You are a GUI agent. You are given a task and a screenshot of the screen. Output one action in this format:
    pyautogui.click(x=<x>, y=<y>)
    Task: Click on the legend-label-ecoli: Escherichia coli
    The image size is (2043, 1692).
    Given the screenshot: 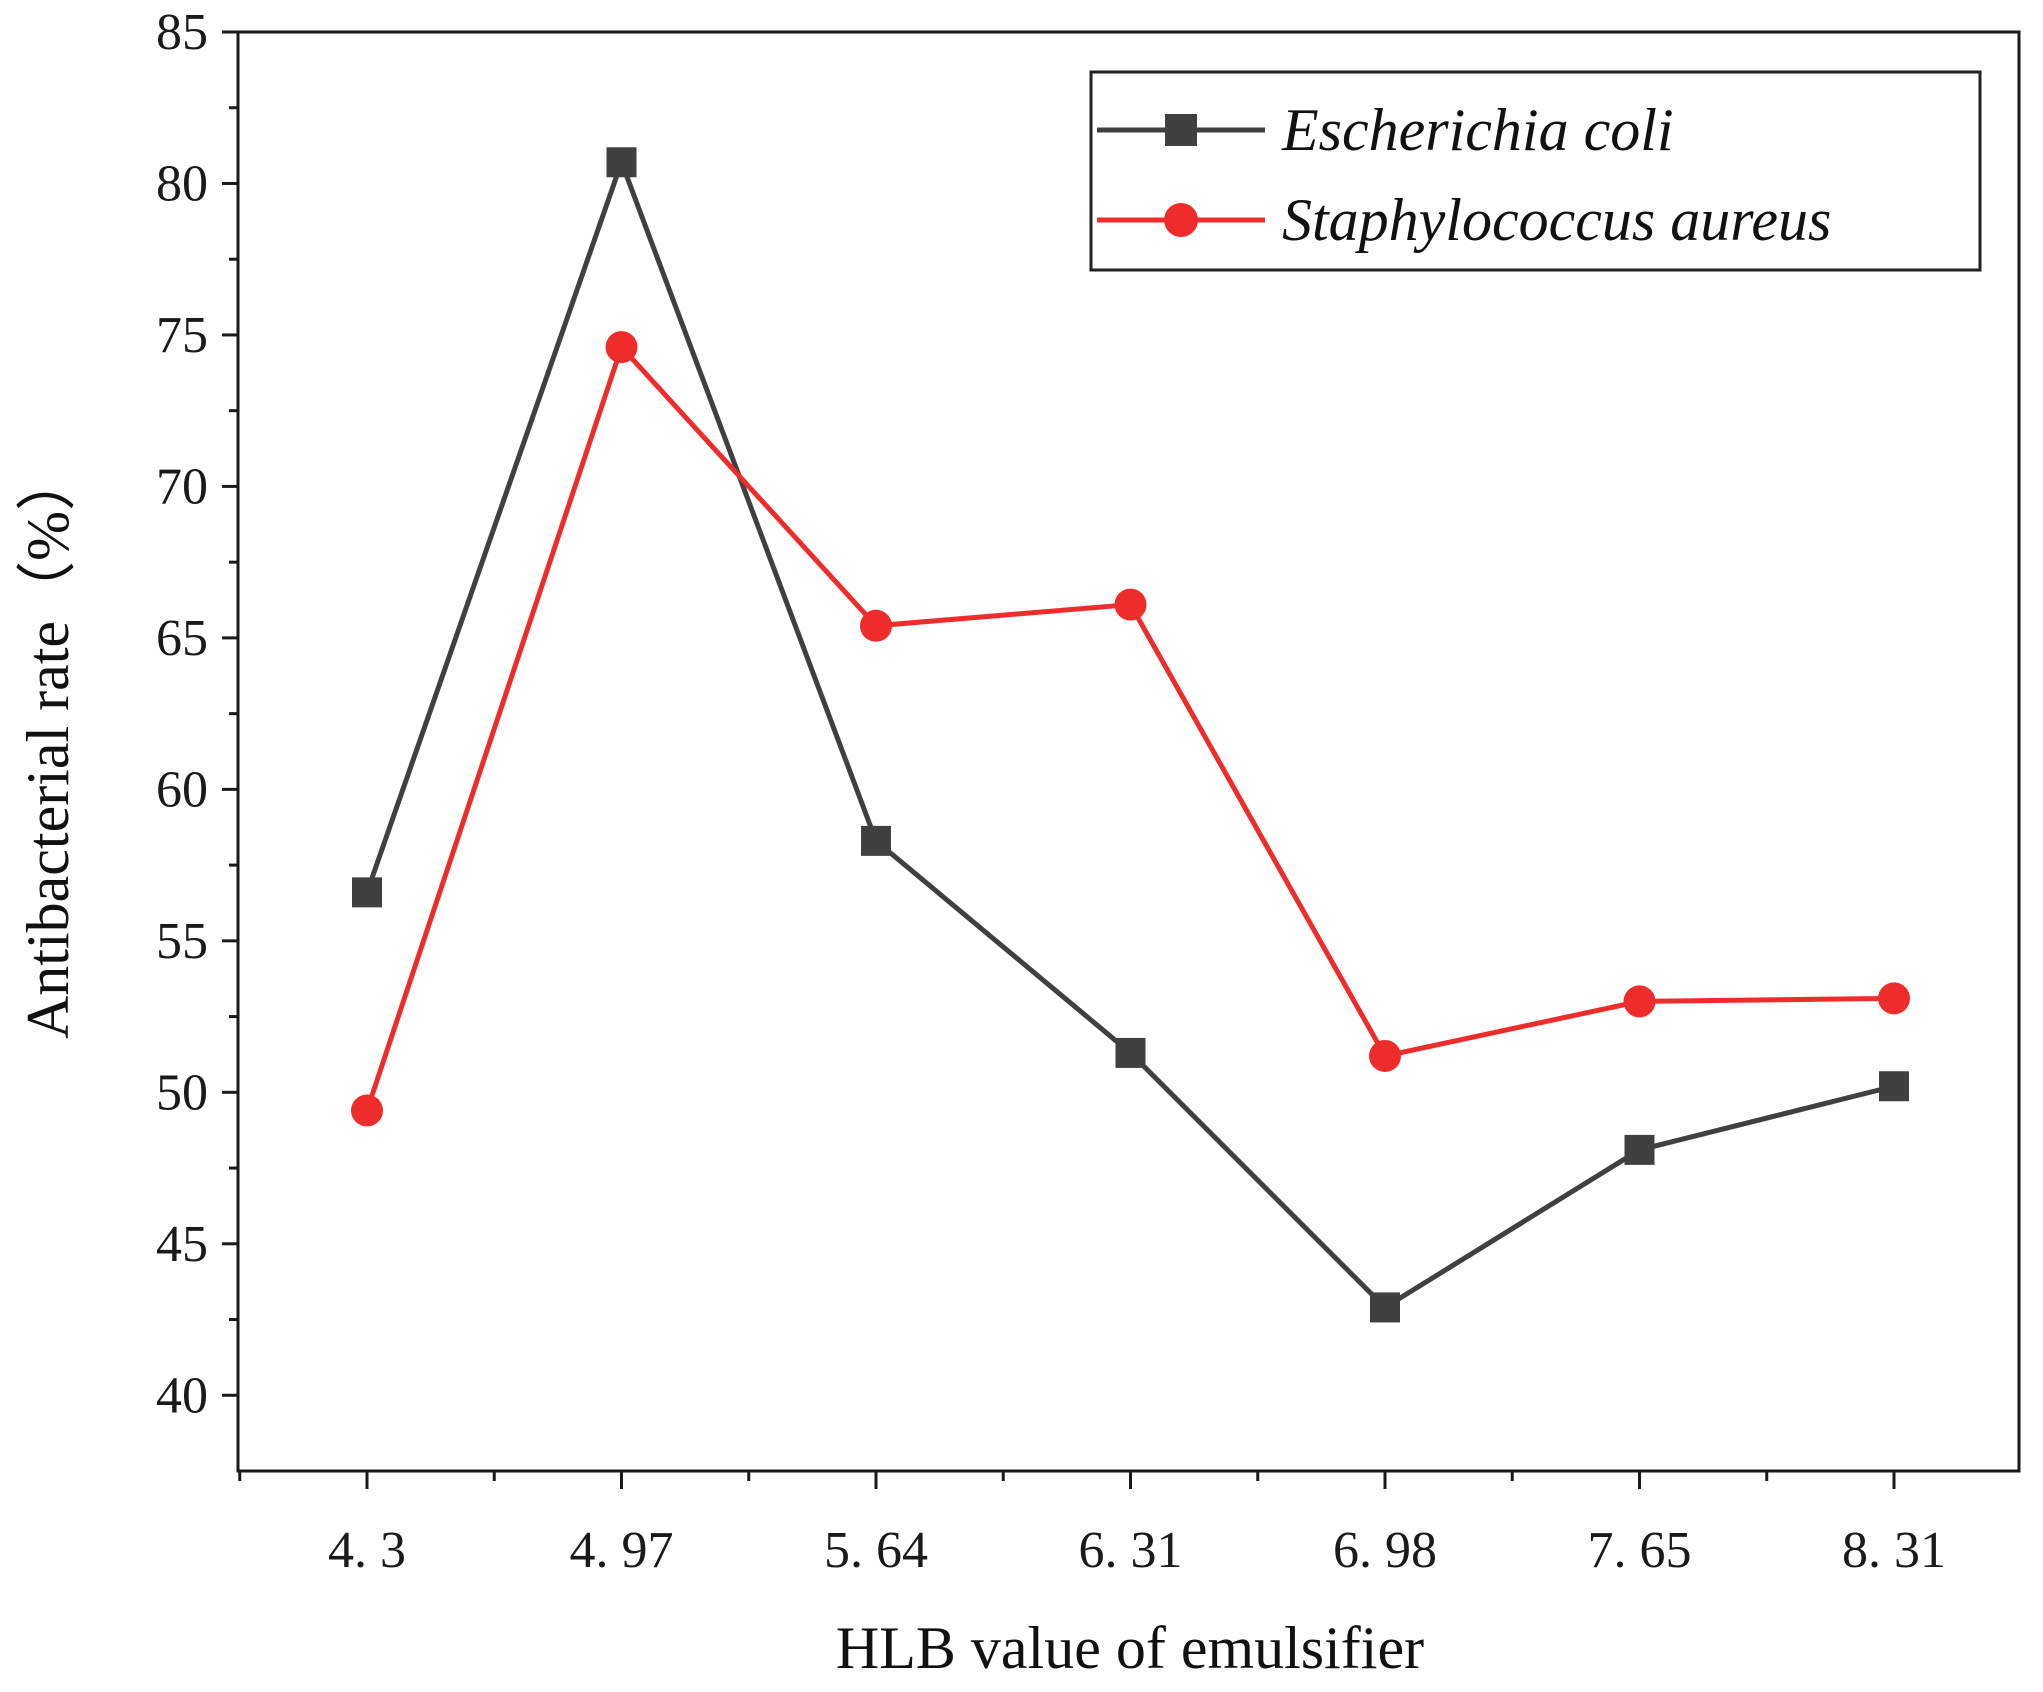 What is the action you would take?
    pyautogui.click(x=1477, y=130)
    